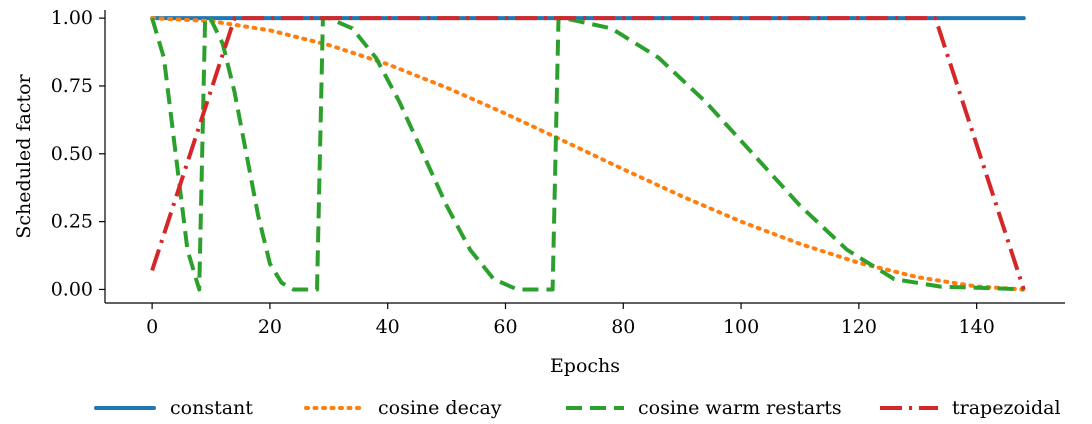  I want to click on legend-label: constant, so click(211, 408).